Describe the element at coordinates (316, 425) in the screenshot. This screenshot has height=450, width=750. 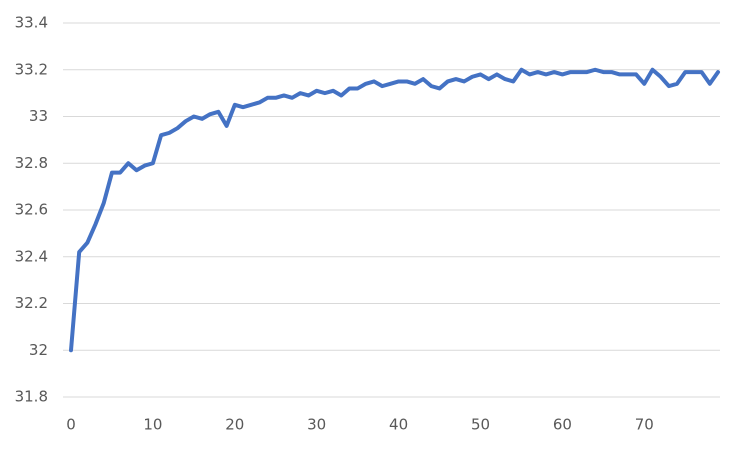
I see `x-tick-label: 30` at that location.